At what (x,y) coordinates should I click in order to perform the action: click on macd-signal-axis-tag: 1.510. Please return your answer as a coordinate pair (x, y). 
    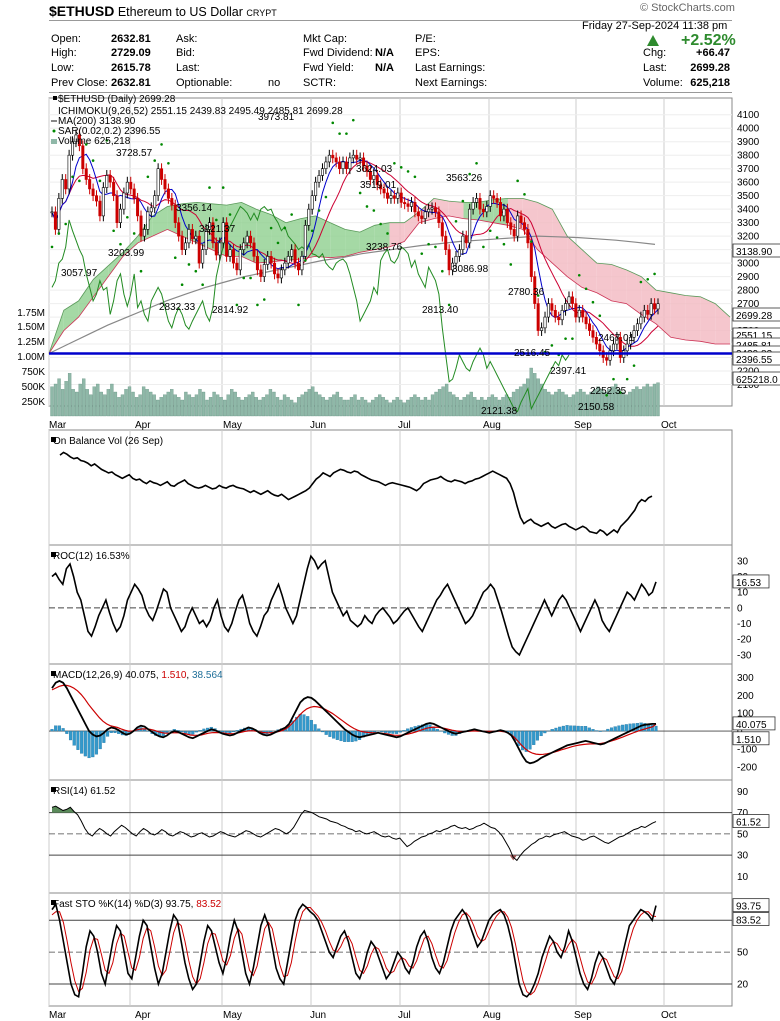
    Looking at the image, I should click on (751, 738).